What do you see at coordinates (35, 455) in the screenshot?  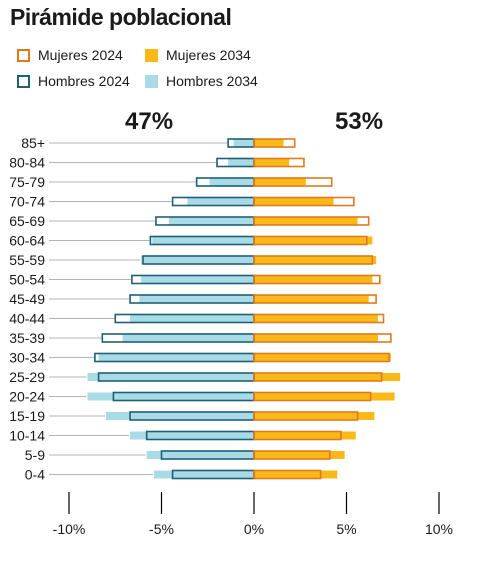 I see `age-group-label: 5-9` at bounding box center [35, 455].